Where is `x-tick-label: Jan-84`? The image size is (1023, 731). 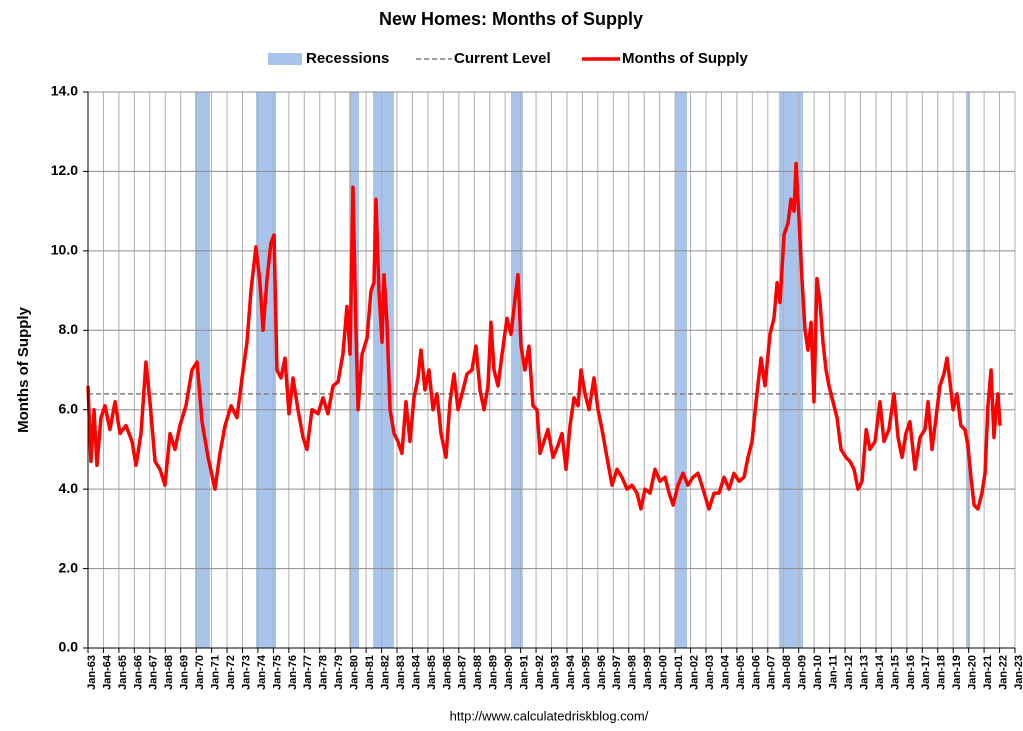 x-tick-label: Jan-84 is located at coordinates (416, 672).